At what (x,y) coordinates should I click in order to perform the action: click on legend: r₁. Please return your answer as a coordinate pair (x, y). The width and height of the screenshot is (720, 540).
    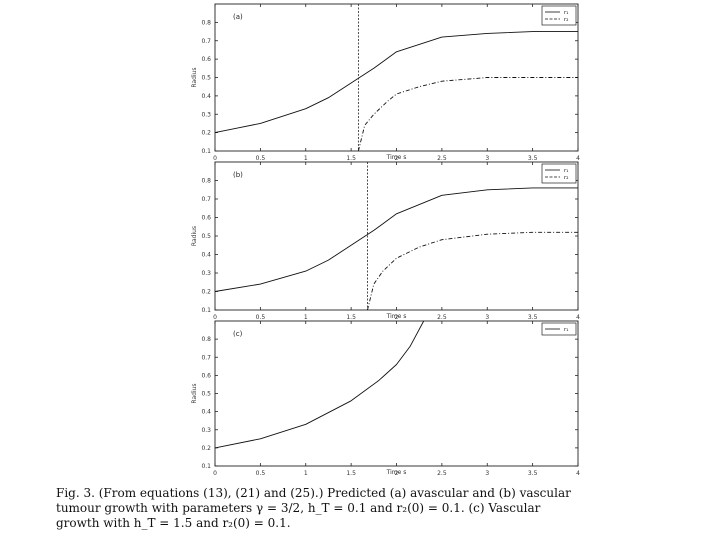
    Looking at the image, I should click on (559, 329).